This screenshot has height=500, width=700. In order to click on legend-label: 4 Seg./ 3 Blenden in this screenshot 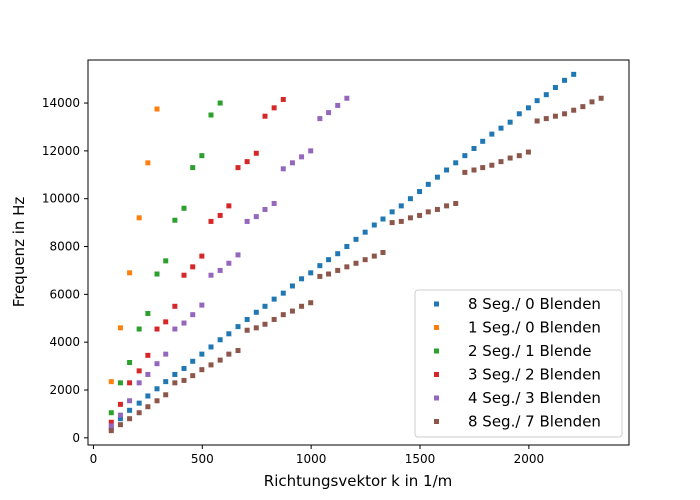, I will do `click(534, 398)`.